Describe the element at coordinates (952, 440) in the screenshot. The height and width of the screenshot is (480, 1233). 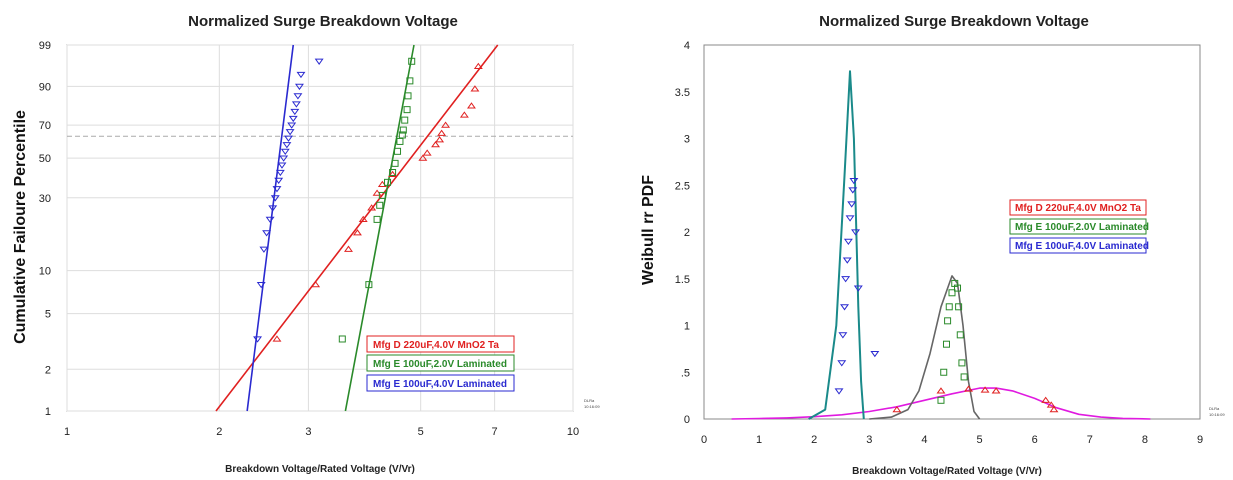
I see `x-tick-labels: 0 1 2 3 4 5 6 7 8 9` at that location.